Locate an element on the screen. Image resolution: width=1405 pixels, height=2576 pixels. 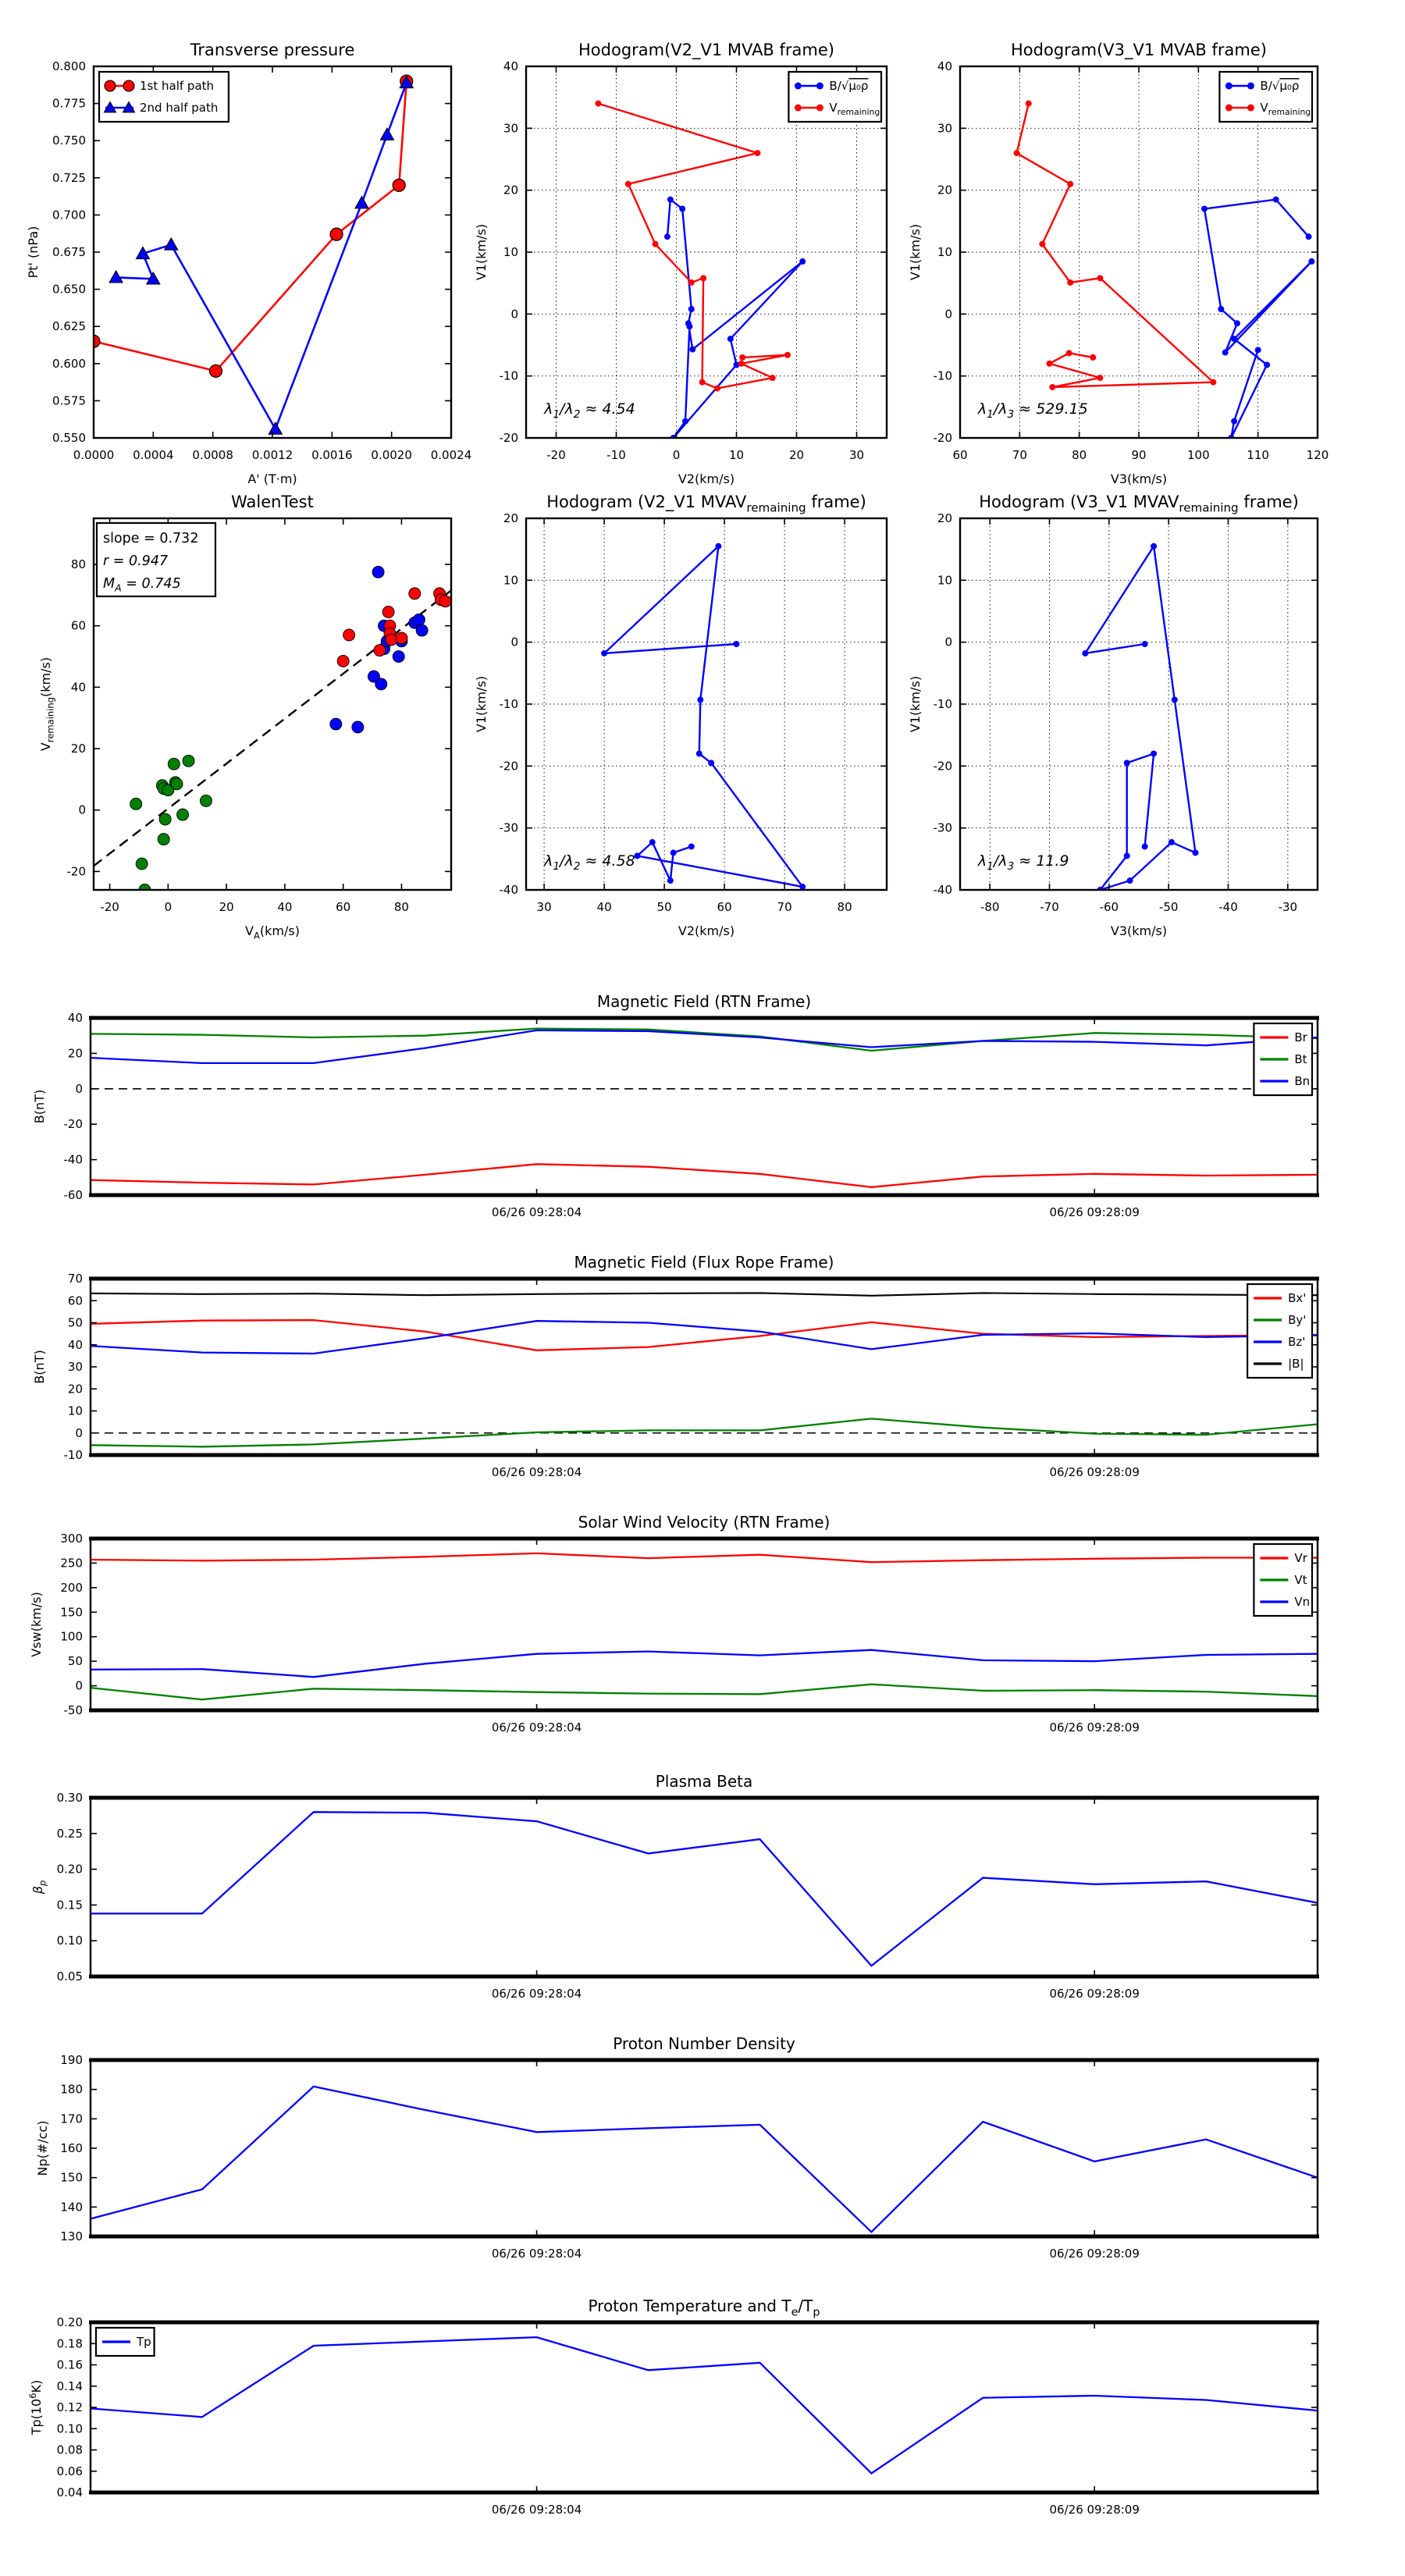
series-V path is located at coordinates (703, 715).